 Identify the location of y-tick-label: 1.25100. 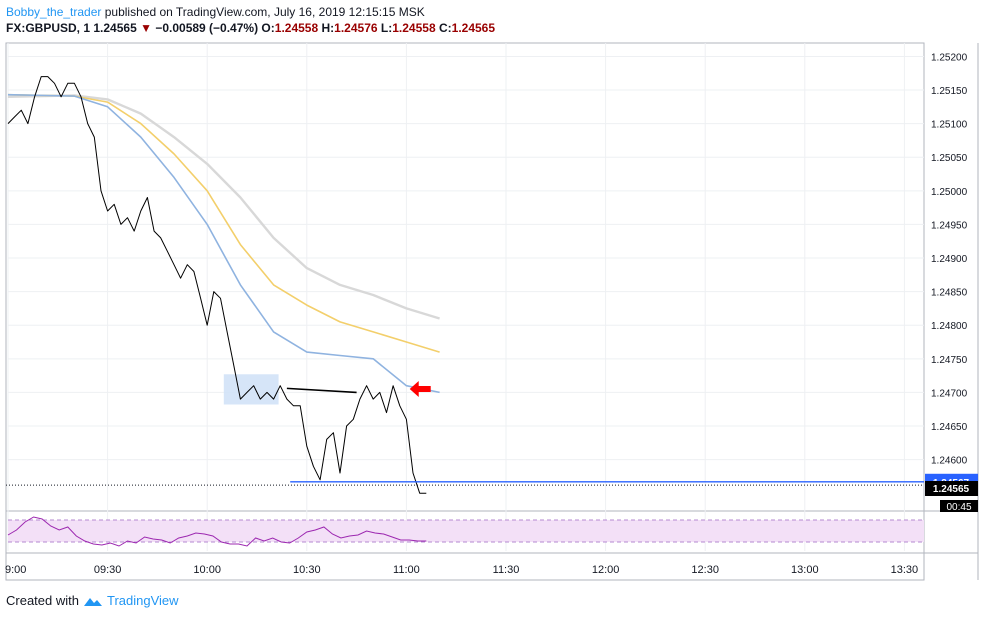
(949, 125).